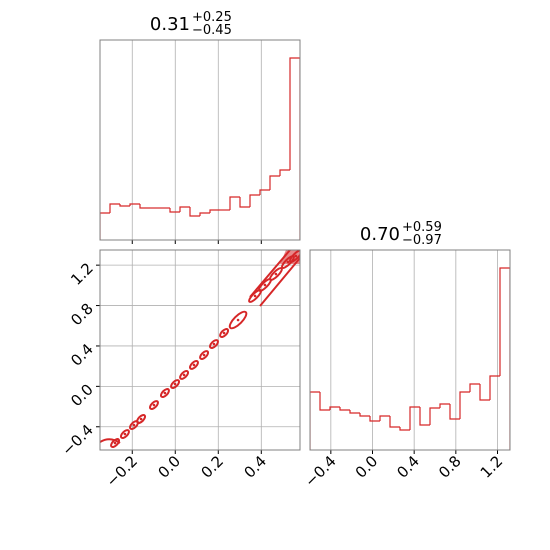 The height and width of the screenshot is (550, 550). What do you see at coordinates (492, 467) in the screenshot?
I see `x-tick-label: 1.2` at bounding box center [492, 467].